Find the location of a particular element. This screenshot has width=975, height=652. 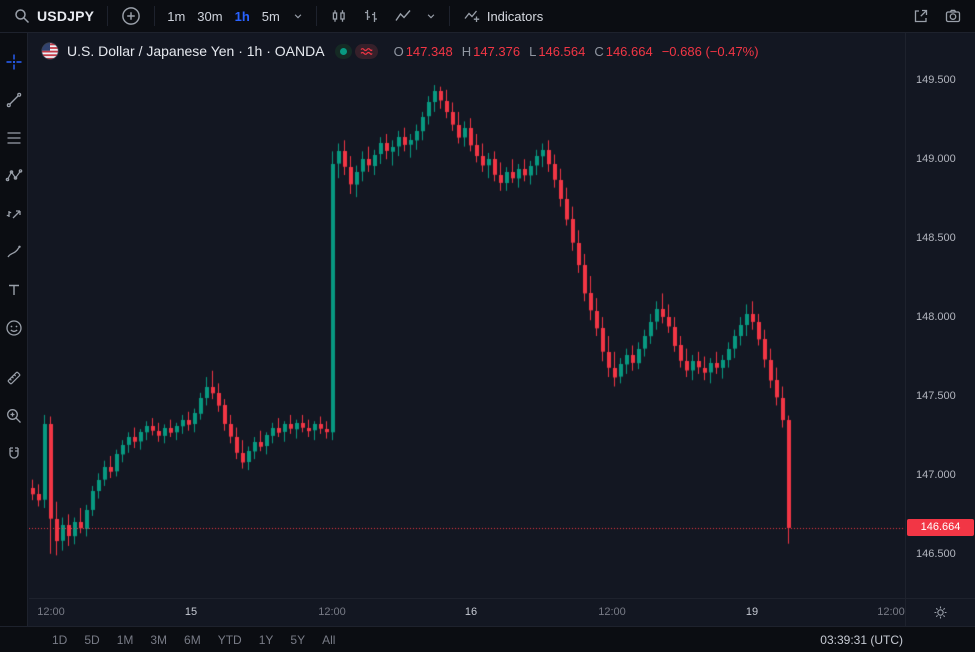

trendline-tool-button is located at coordinates (14, 100).